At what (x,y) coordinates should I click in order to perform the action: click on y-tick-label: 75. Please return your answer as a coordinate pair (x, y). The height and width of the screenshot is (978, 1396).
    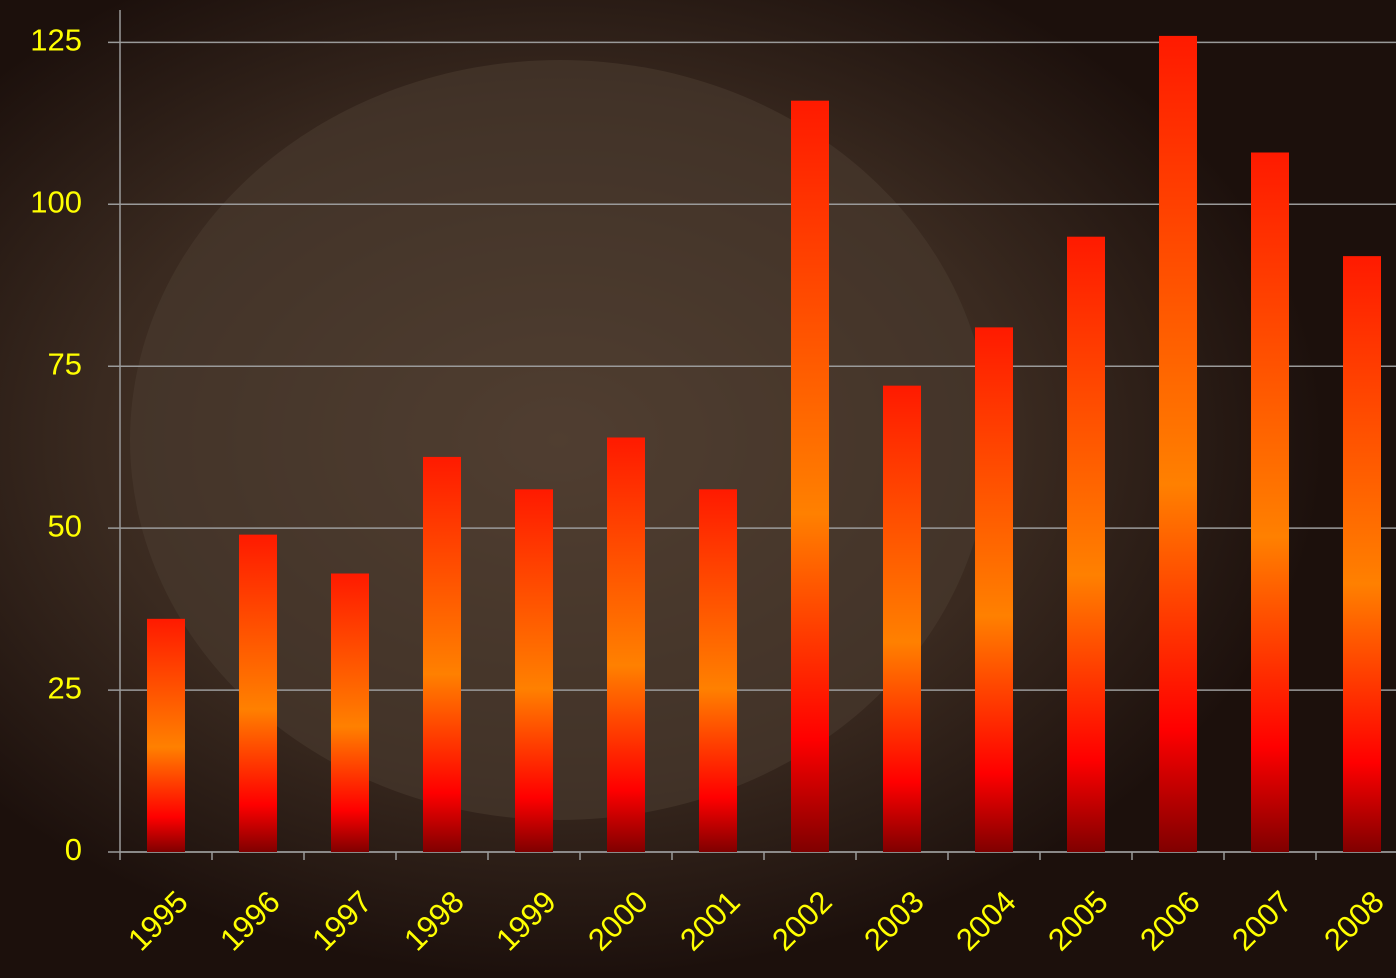
    Looking at the image, I should click on (65, 363).